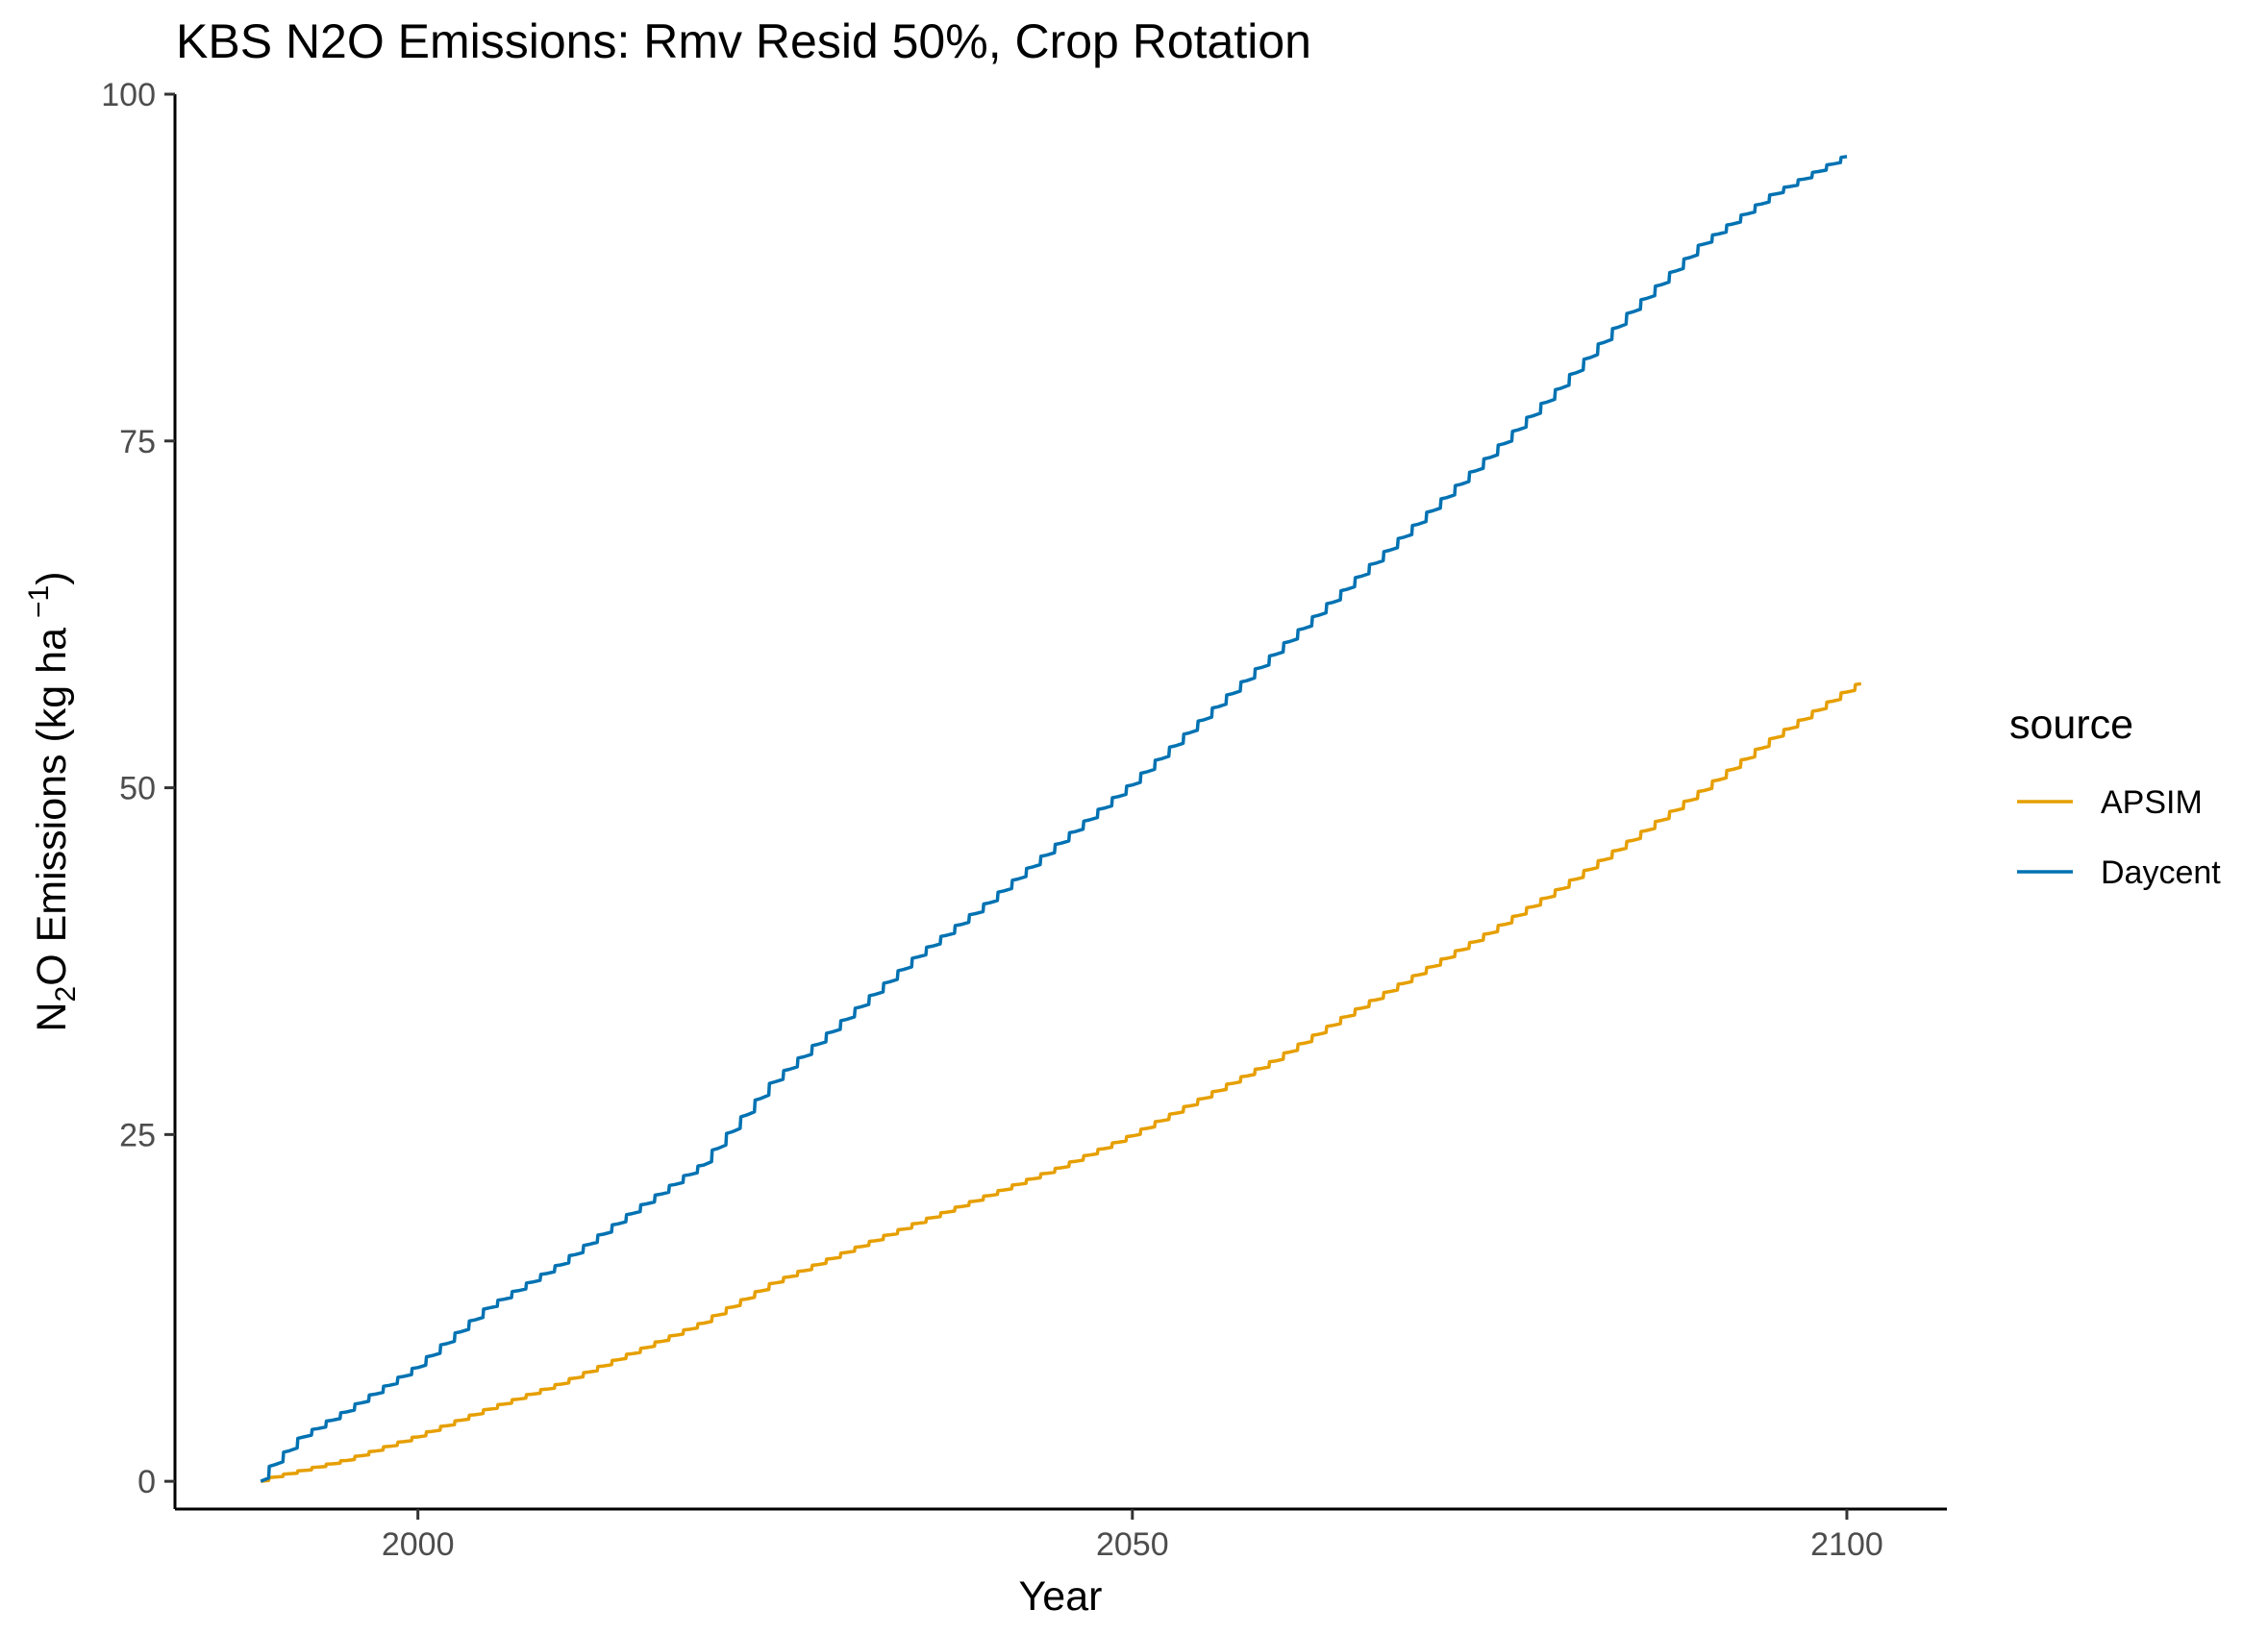  Describe the element at coordinates (137, 1135) in the screenshot. I see `y-tick-label: 25` at that location.